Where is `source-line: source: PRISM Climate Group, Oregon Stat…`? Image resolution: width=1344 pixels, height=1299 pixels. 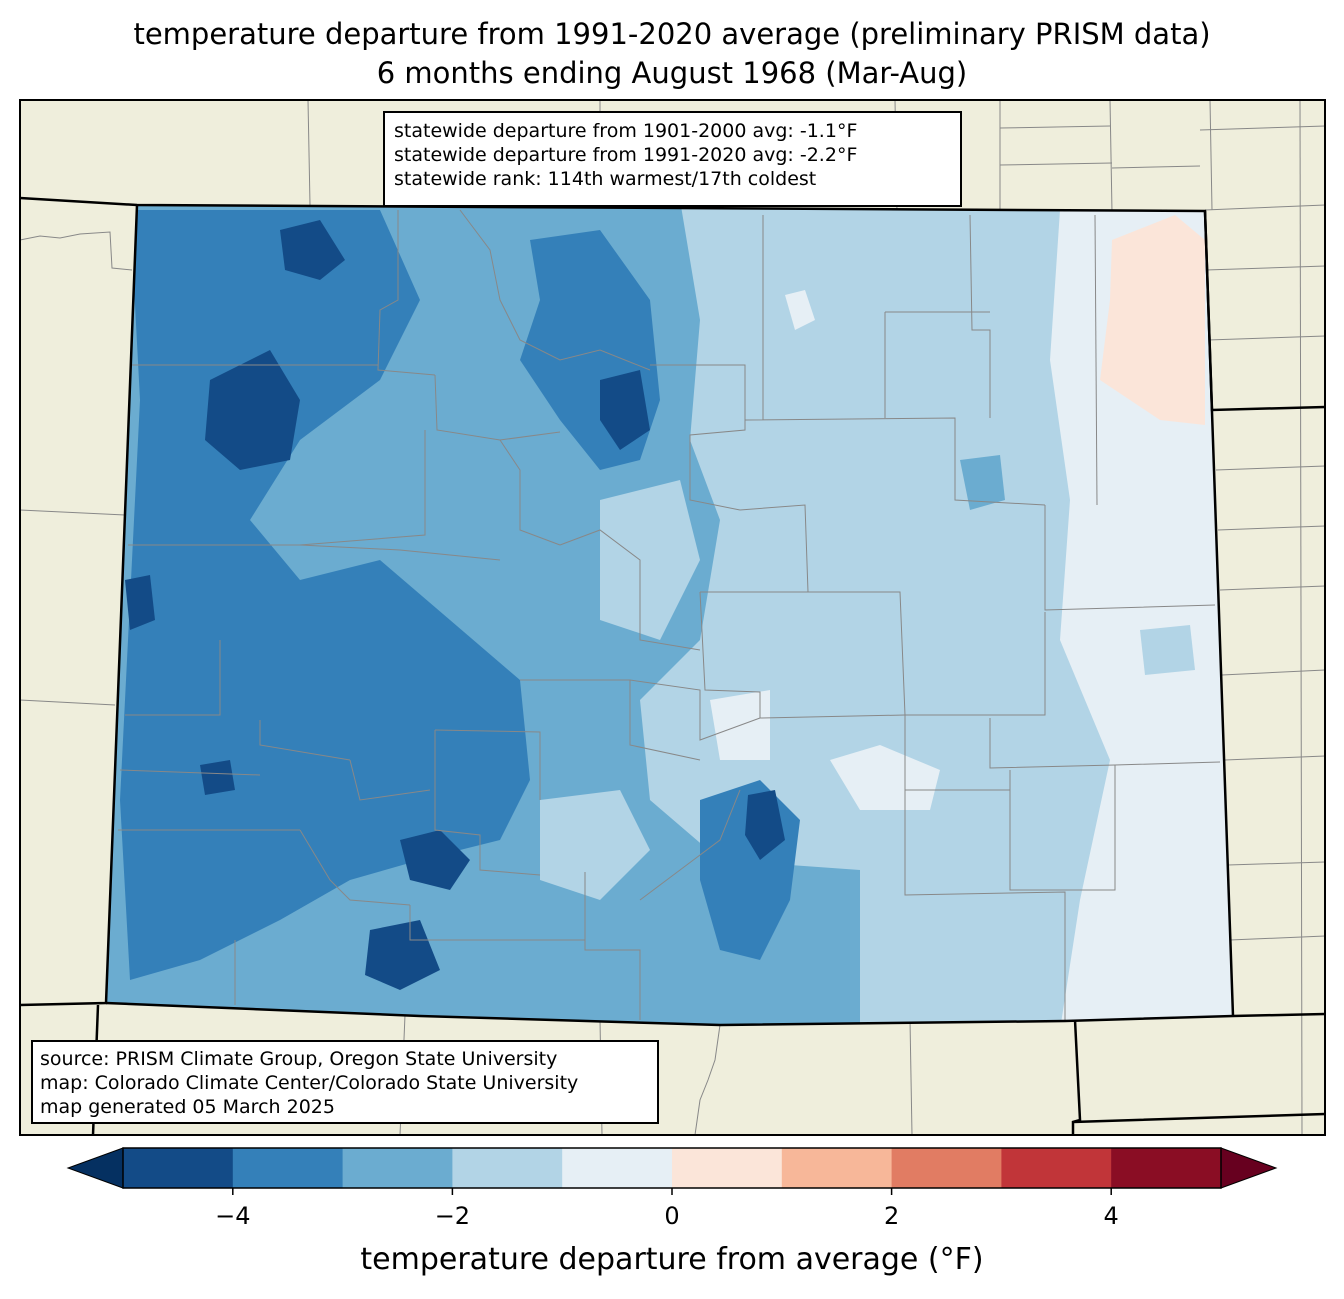
source-line: source: PRISM Climate Group, Oregon Stat… is located at coordinates (299, 1059).